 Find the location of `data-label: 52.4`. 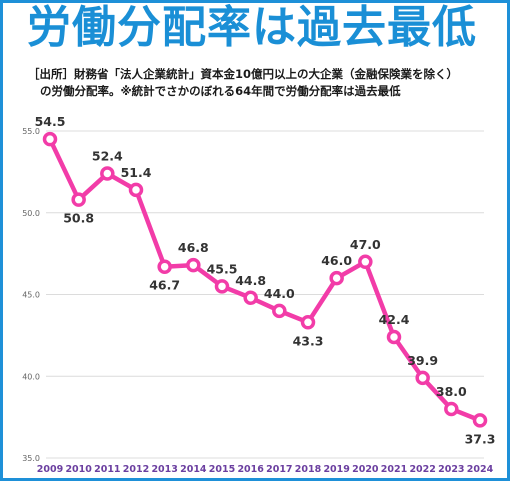

data-label: 52.4 is located at coordinates (107, 156).